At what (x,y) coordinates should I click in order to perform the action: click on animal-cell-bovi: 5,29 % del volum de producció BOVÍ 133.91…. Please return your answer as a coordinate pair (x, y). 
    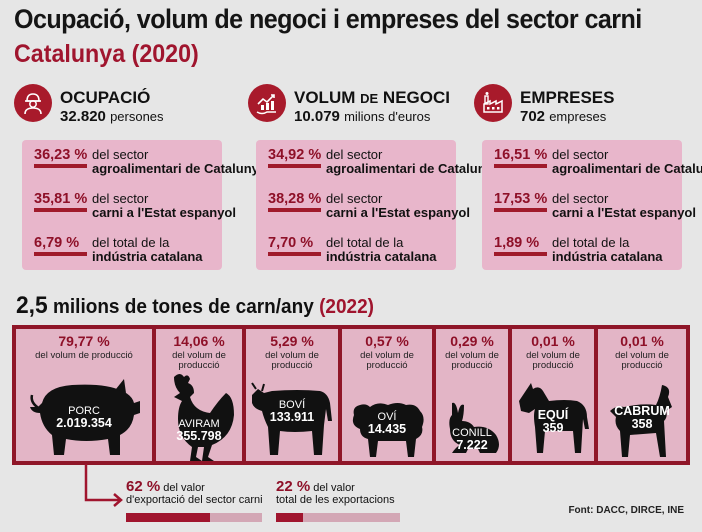
    Looking at the image, I should click on (292, 395).